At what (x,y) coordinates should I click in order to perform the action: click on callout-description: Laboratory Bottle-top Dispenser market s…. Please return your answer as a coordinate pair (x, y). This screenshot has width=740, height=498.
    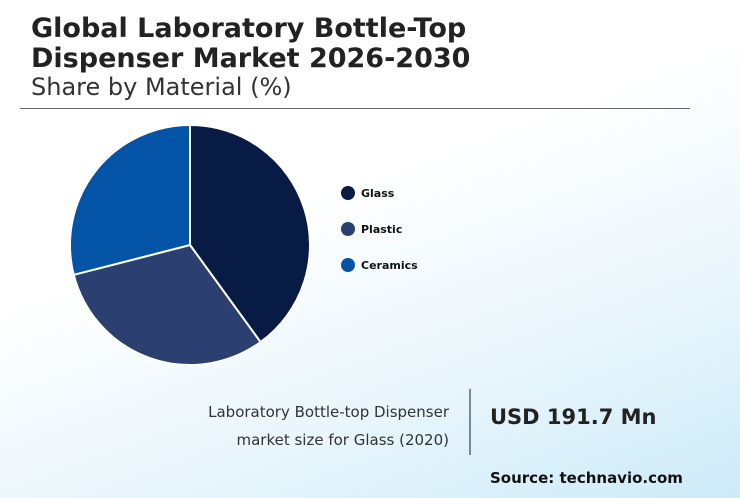
    Looking at the image, I should click on (328, 426).